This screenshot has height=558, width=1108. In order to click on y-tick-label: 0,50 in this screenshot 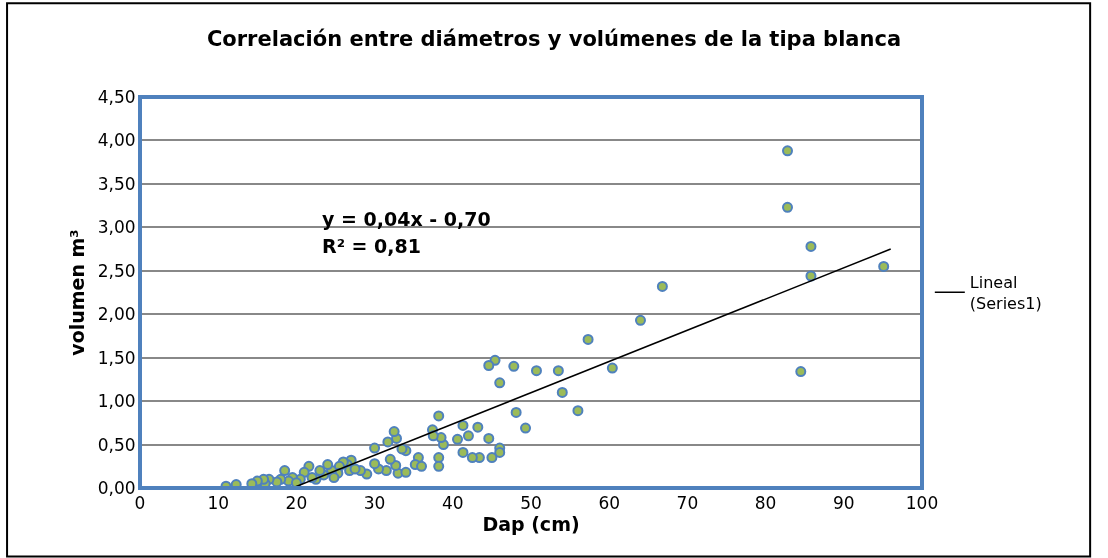, I will do `click(116, 444)`.